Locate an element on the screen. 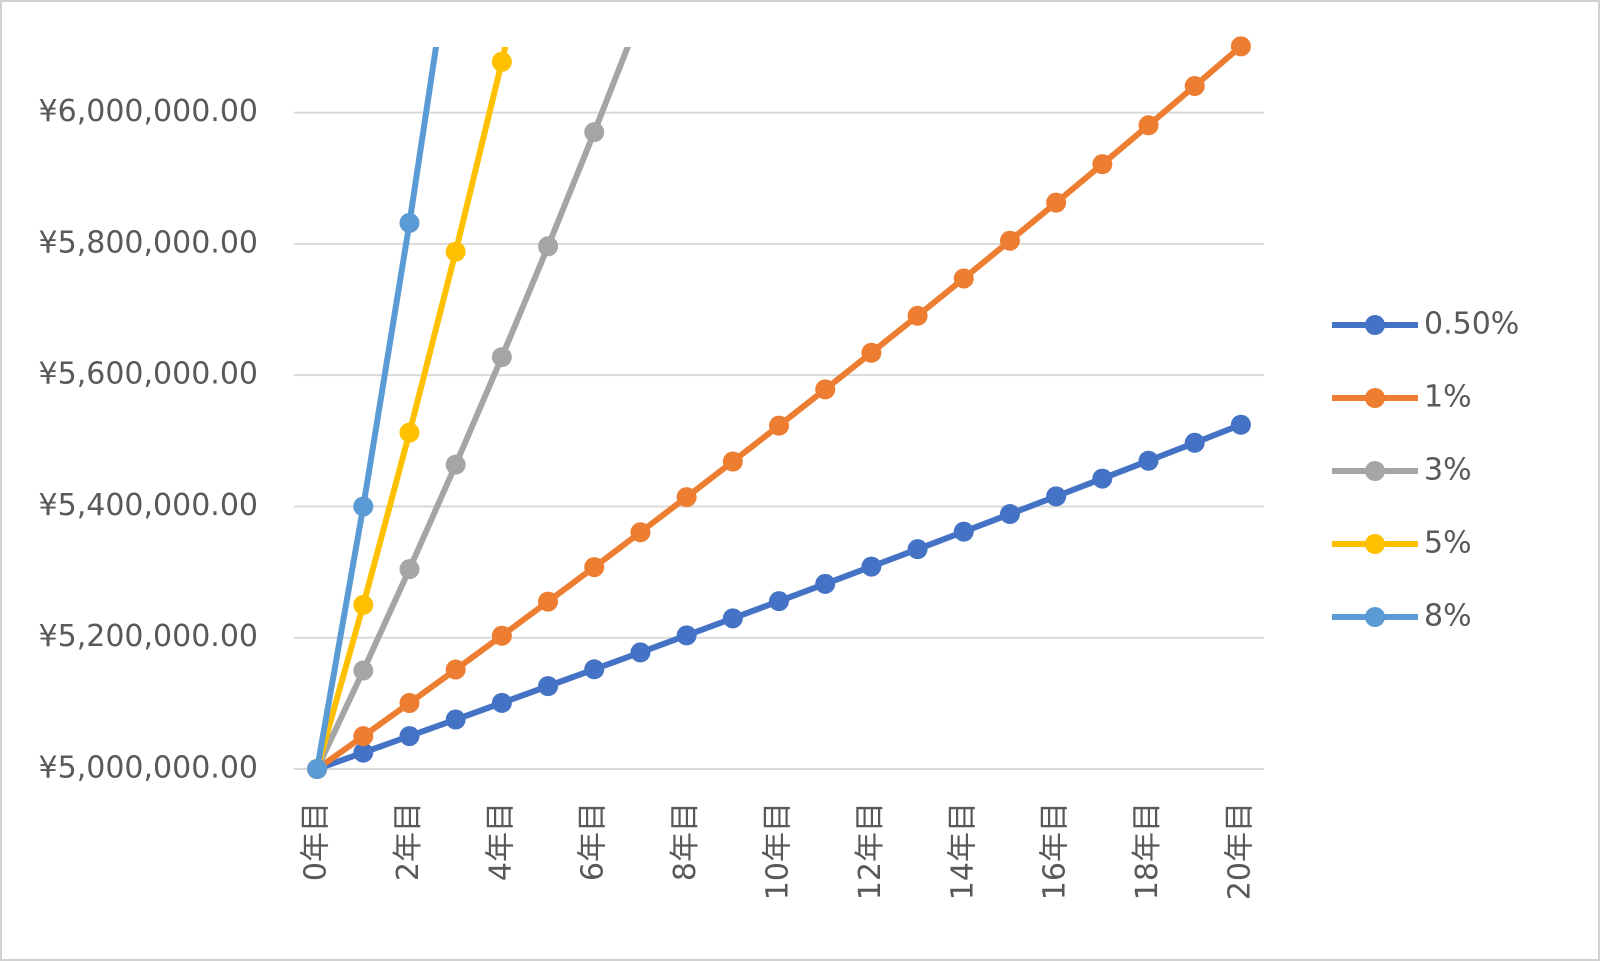 The image size is (1600, 961). y-tick-label: ¥5,800,000.00 is located at coordinates (148, 242).